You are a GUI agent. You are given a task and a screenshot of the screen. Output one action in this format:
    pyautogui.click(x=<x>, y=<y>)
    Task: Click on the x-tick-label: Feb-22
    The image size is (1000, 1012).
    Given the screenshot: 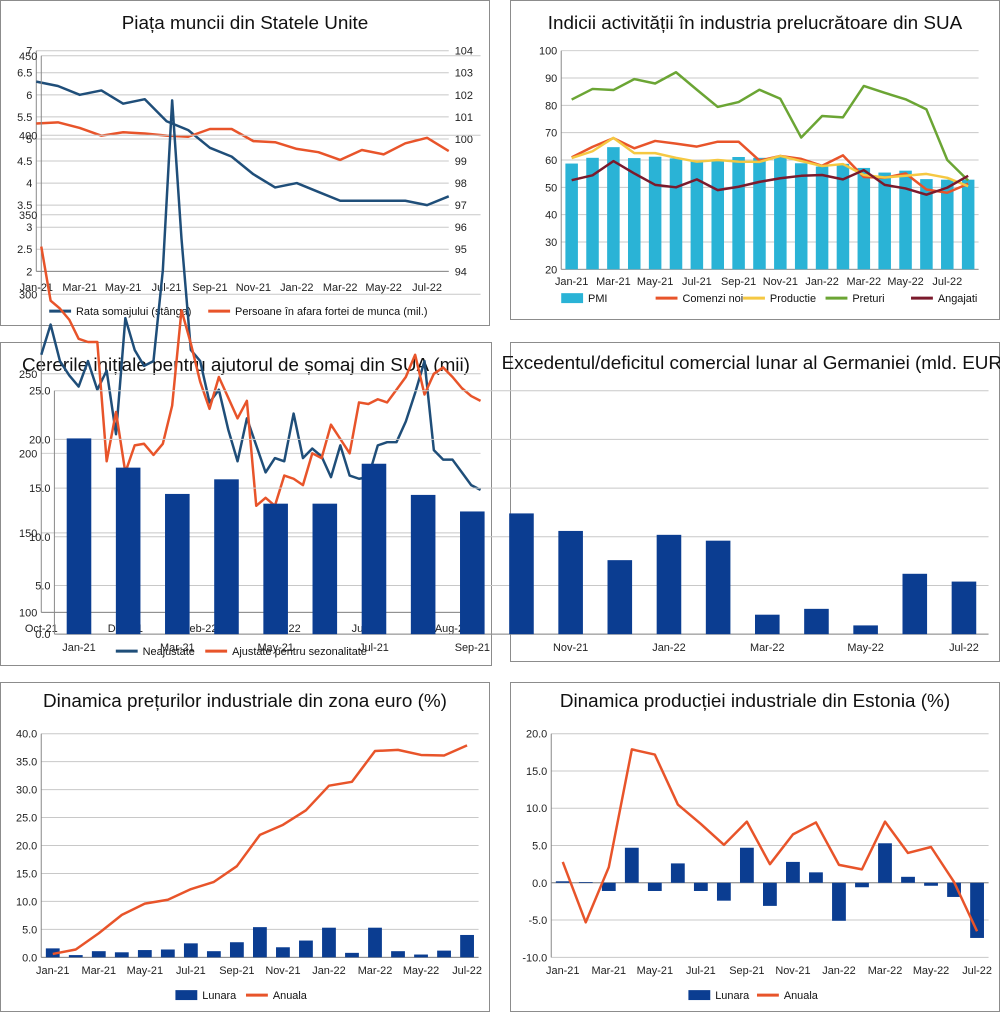 What is the action you would take?
    pyautogui.click(x=200, y=629)
    